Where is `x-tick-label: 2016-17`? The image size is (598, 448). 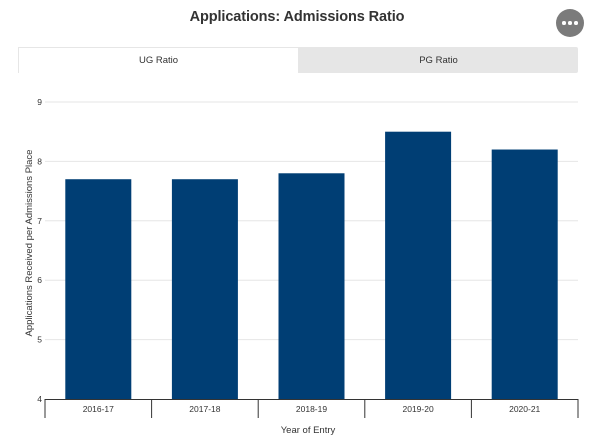
x-tick-label: 2016-17 is located at coordinates (98, 409).